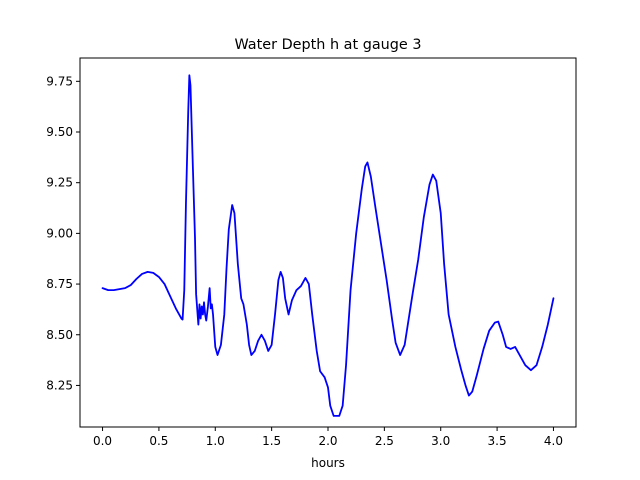 The height and width of the screenshot is (480, 640). Describe the element at coordinates (59, 132) in the screenshot. I see `y-tick-label: 9.50` at that location.